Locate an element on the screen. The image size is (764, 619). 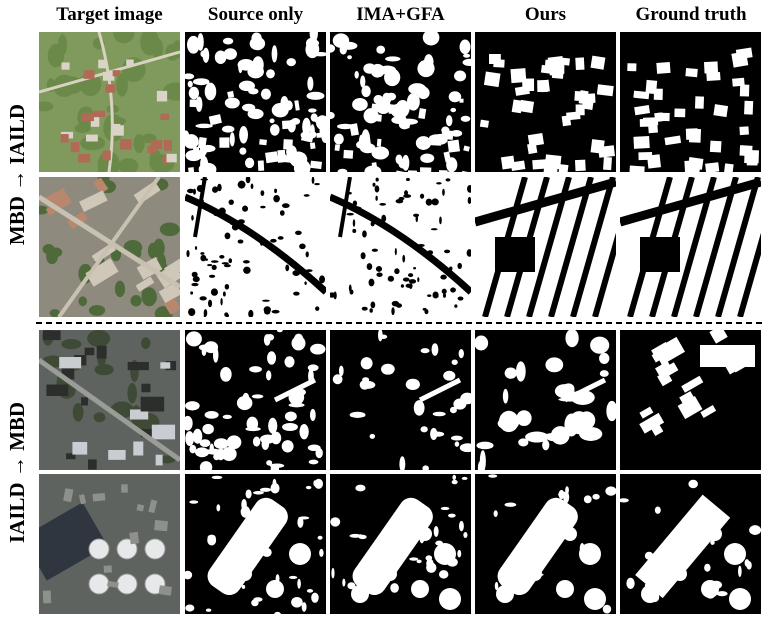
group-divider is located at coordinates (399, 323).